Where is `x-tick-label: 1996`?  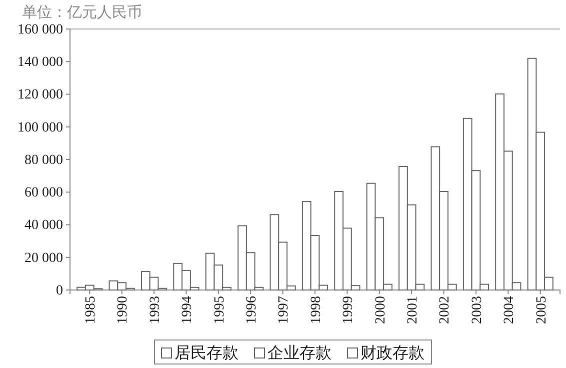
x-tick-label: 1996 is located at coordinates (252, 310).